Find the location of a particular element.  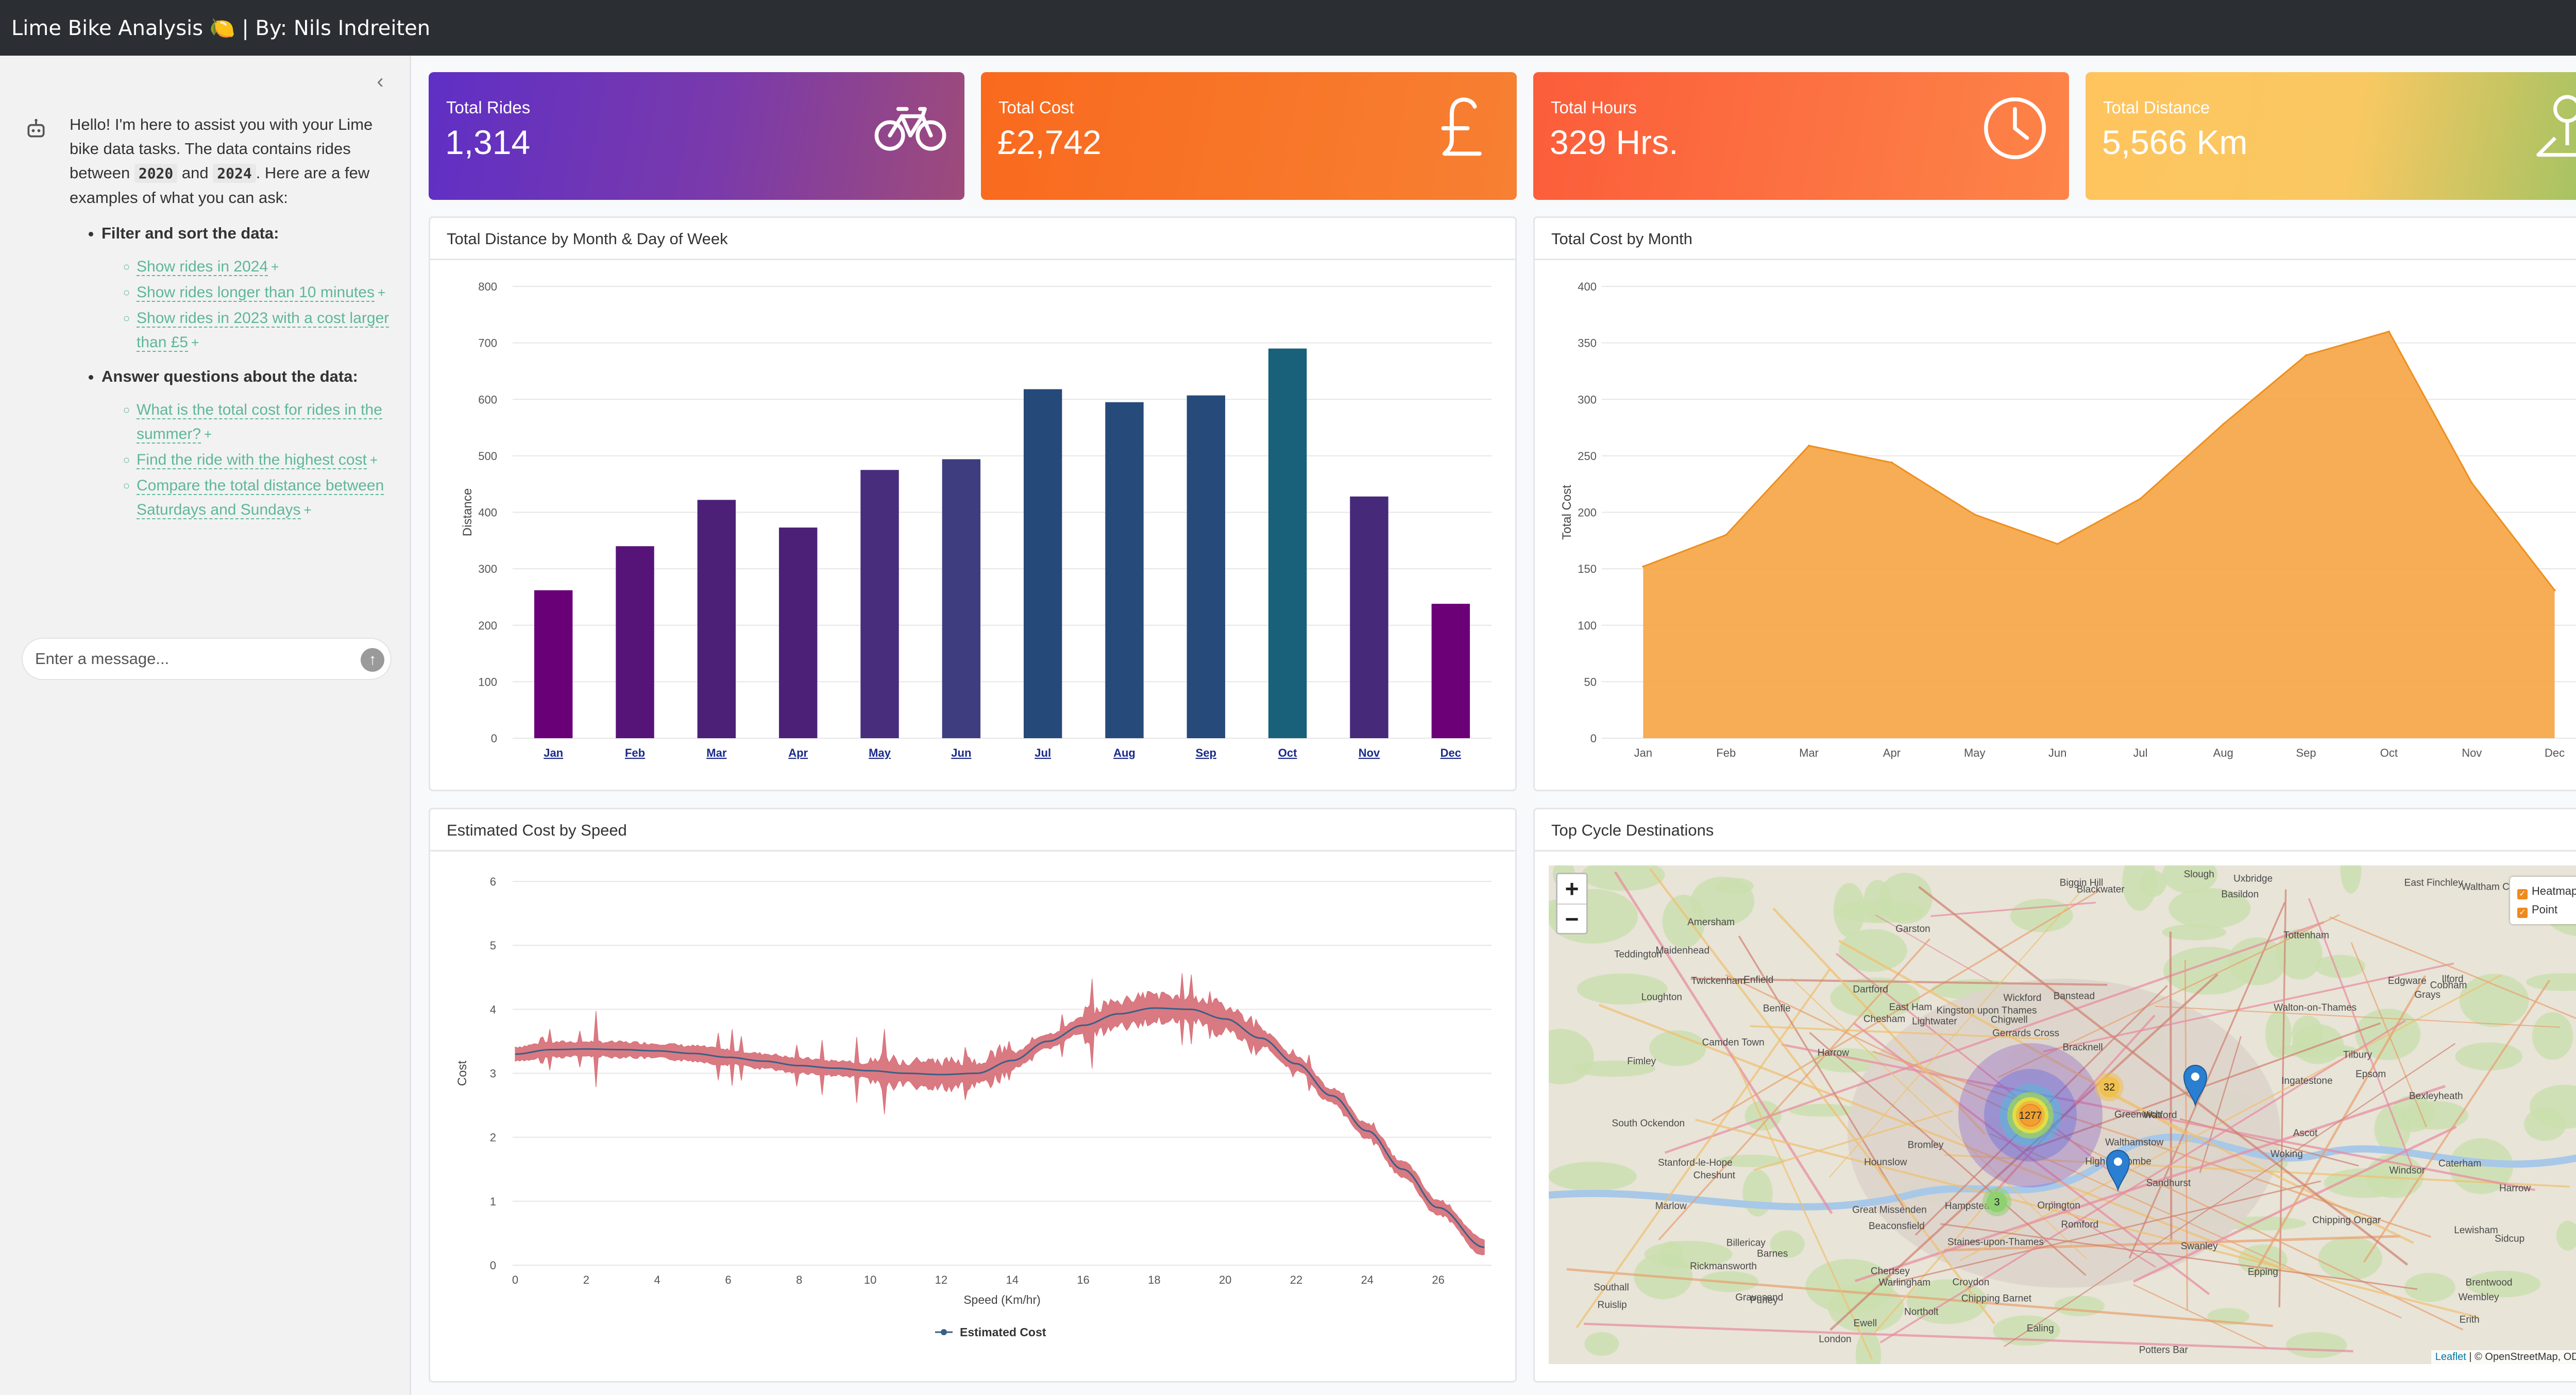

x-tick-label: 22 is located at coordinates (1296, 1279).